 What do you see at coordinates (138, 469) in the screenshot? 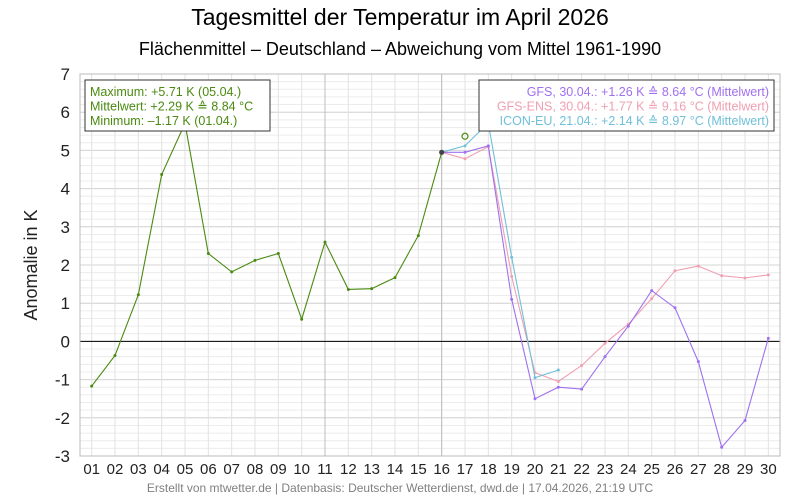
I see `x-tick-label: 03` at bounding box center [138, 469].